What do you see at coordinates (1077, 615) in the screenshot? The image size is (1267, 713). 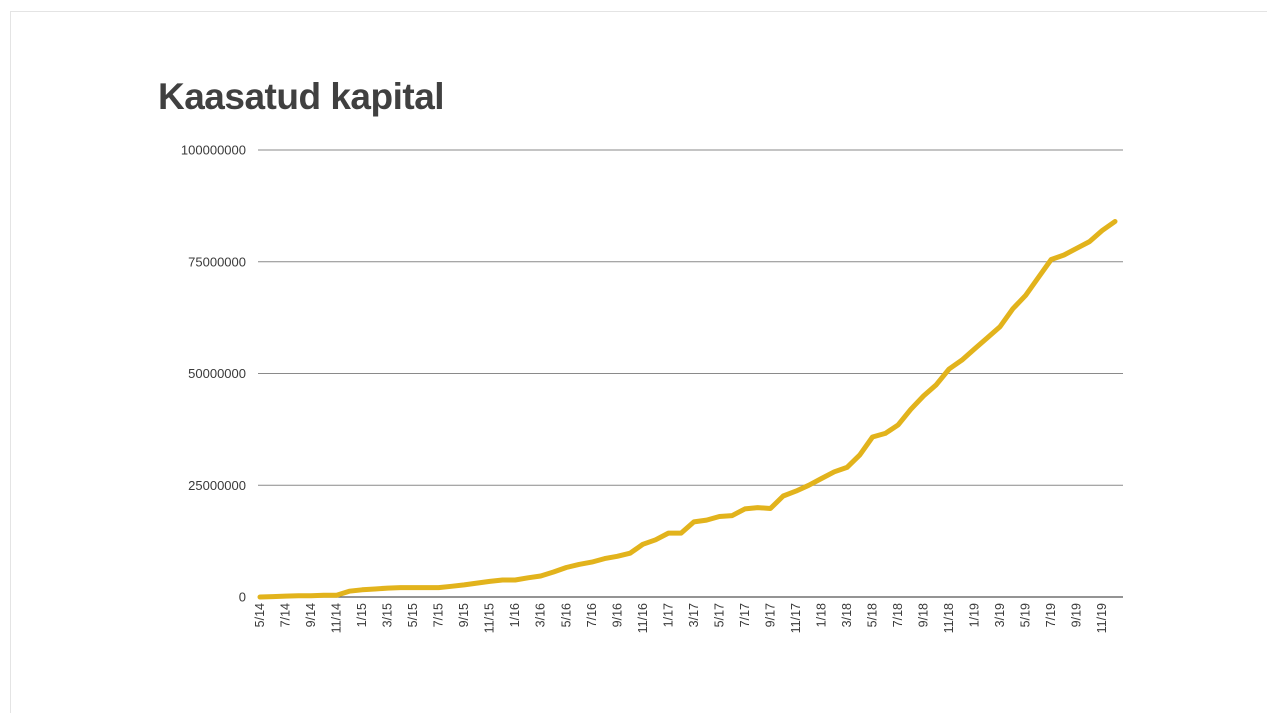 I see `x-tick-label: 9/19` at bounding box center [1077, 615].